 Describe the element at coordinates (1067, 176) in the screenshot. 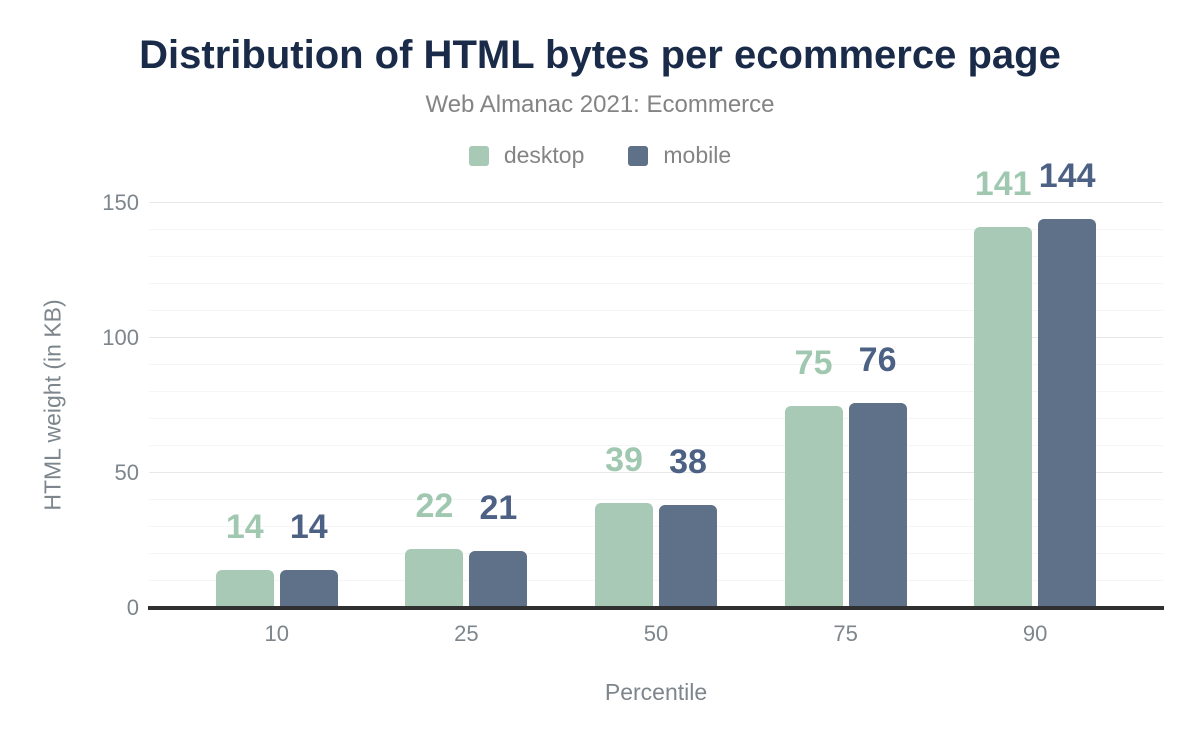

I see `bar-value-label-mobile: 144` at that location.